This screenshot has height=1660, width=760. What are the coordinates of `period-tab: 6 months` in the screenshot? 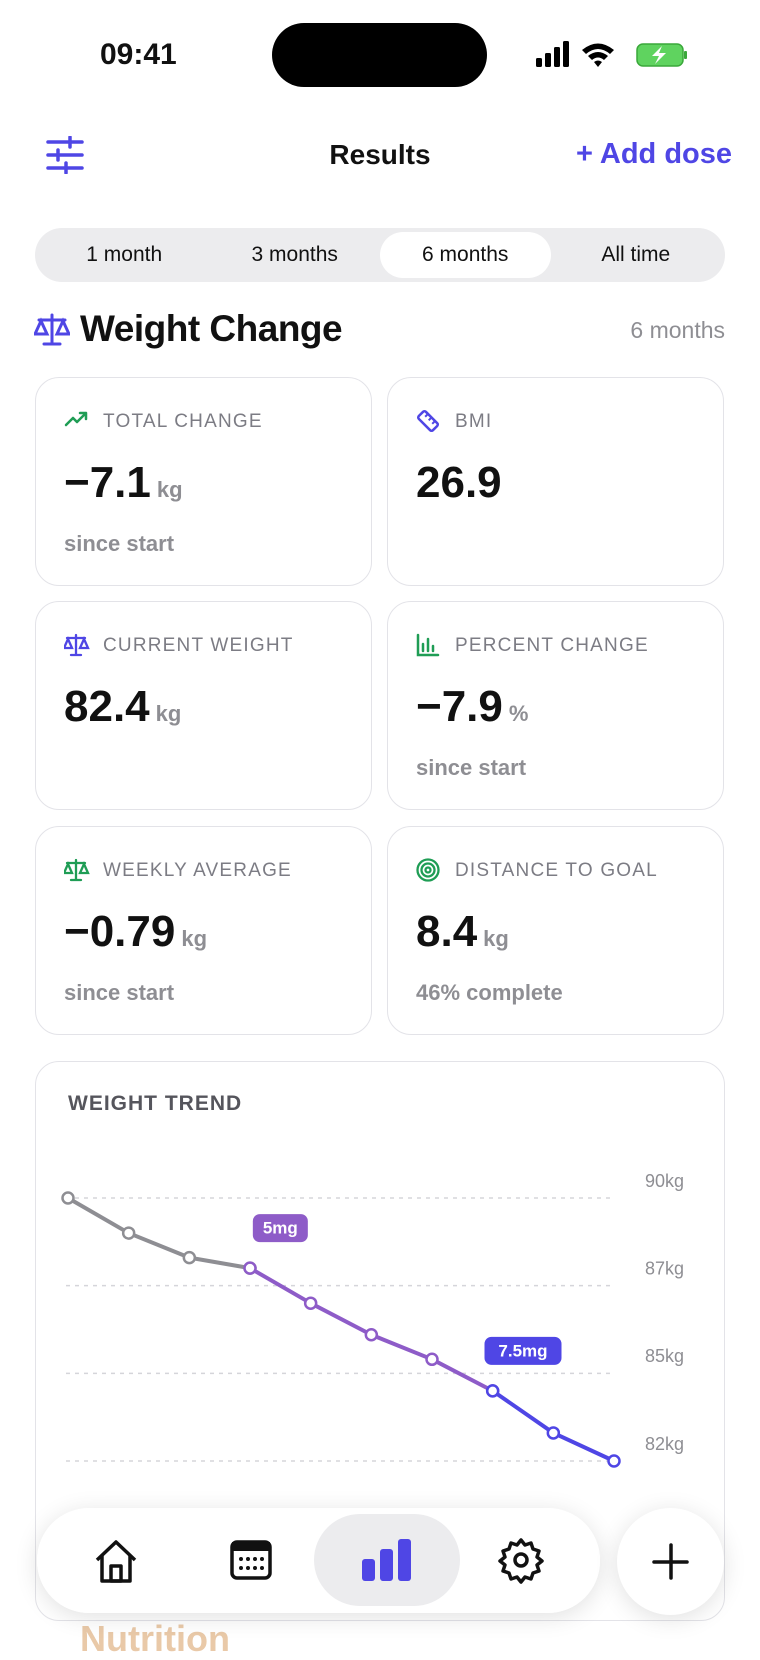 It's located at (465, 255).